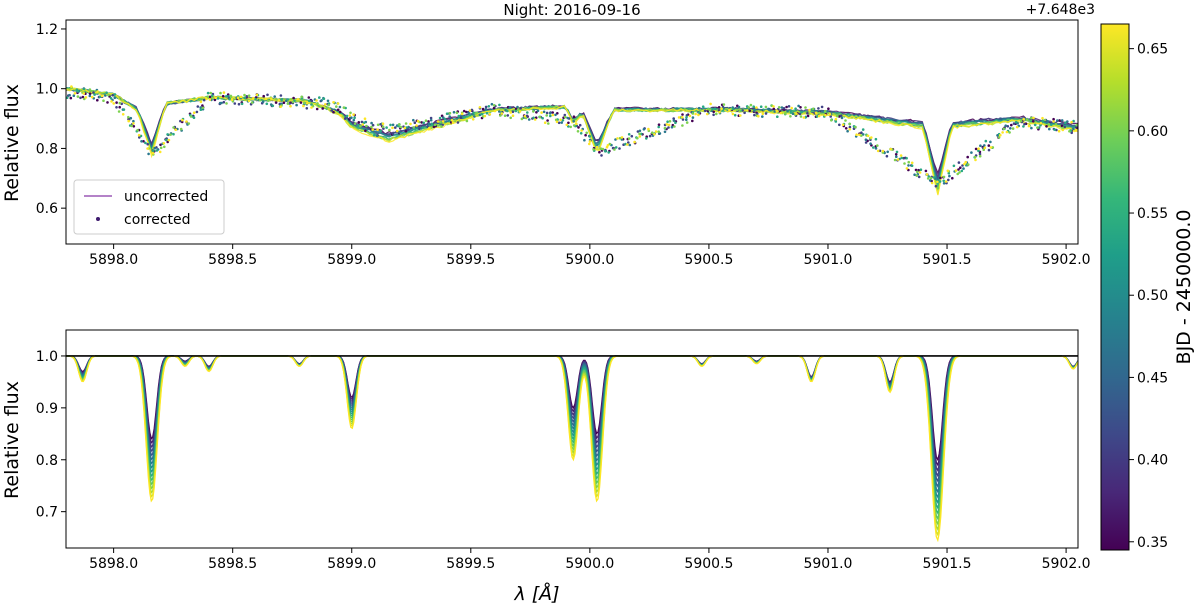 This screenshot has height=607, width=1200. What do you see at coordinates (589, 564) in the screenshot?
I see `x-tick-label: 5900.0` at bounding box center [589, 564].